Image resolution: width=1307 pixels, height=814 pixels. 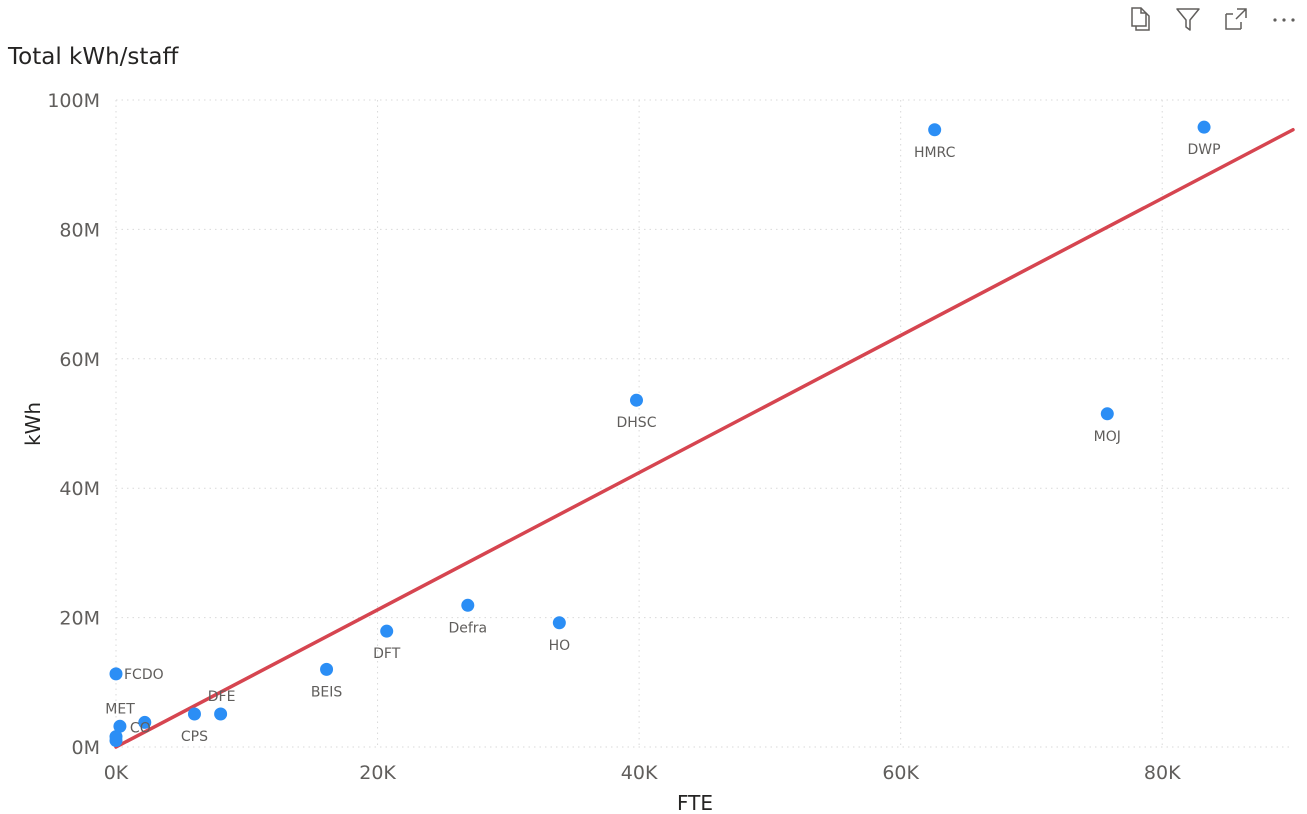 What do you see at coordinates (377, 773) in the screenshot?
I see `x-tick-label: 20K` at bounding box center [377, 773].